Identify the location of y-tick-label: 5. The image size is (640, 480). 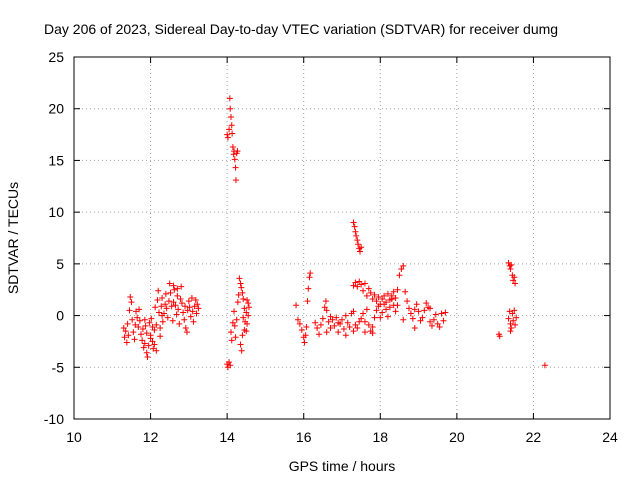
(60, 264).